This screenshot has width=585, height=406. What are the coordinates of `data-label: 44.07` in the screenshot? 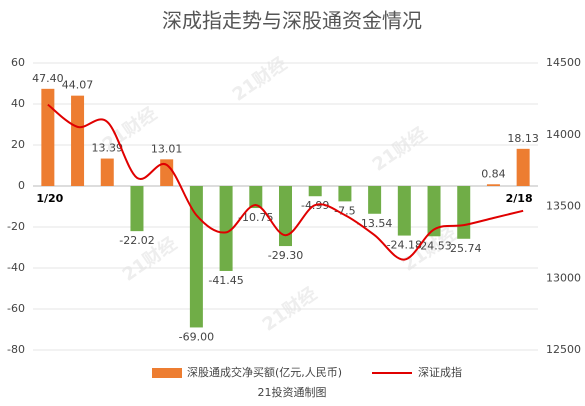 It's located at (78, 85).